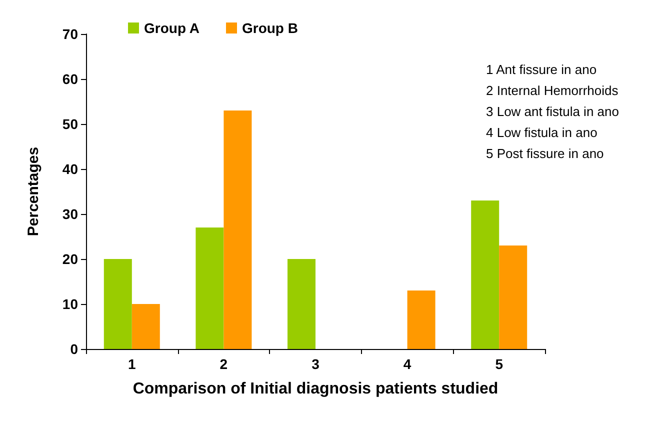 The height and width of the screenshot is (423, 666). What do you see at coordinates (70, 34) in the screenshot?
I see `y-tick-label: 70` at bounding box center [70, 34].